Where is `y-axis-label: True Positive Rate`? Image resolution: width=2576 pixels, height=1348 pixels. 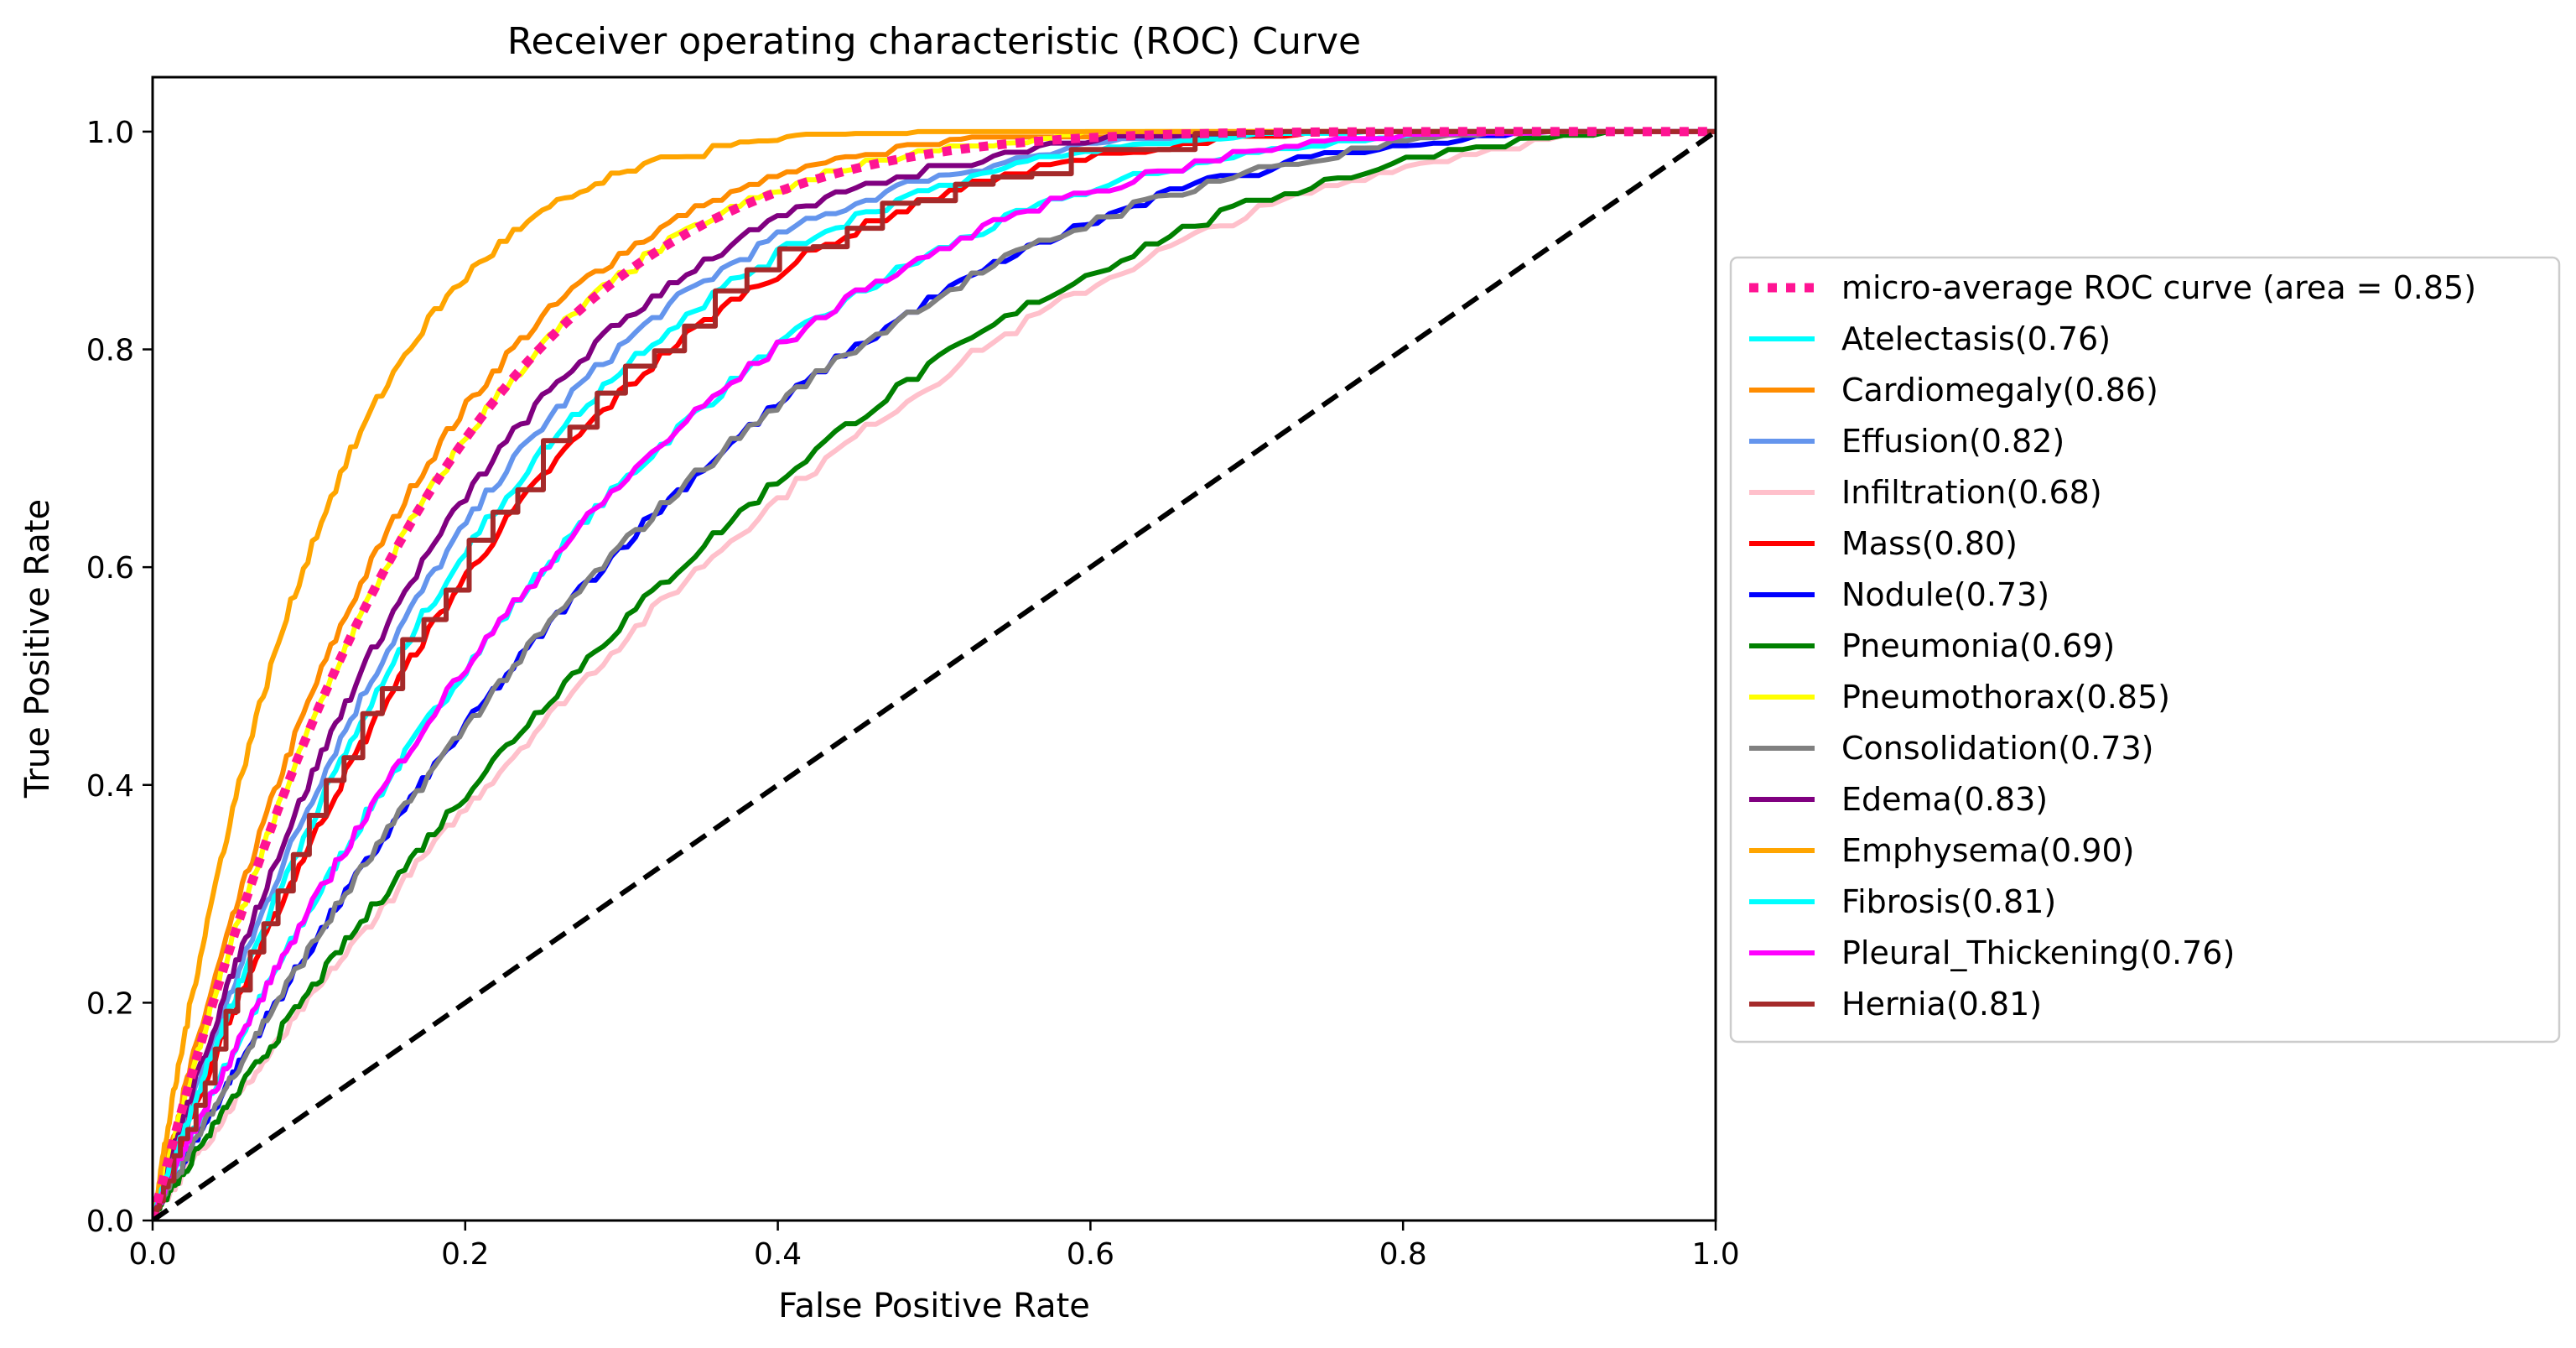
y-axis-label: True Positive Rate is located at coordinates (37, 649).